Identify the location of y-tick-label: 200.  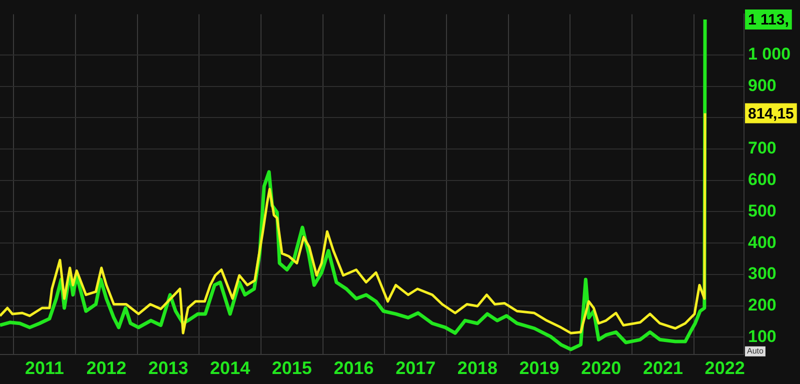
(762, 304).